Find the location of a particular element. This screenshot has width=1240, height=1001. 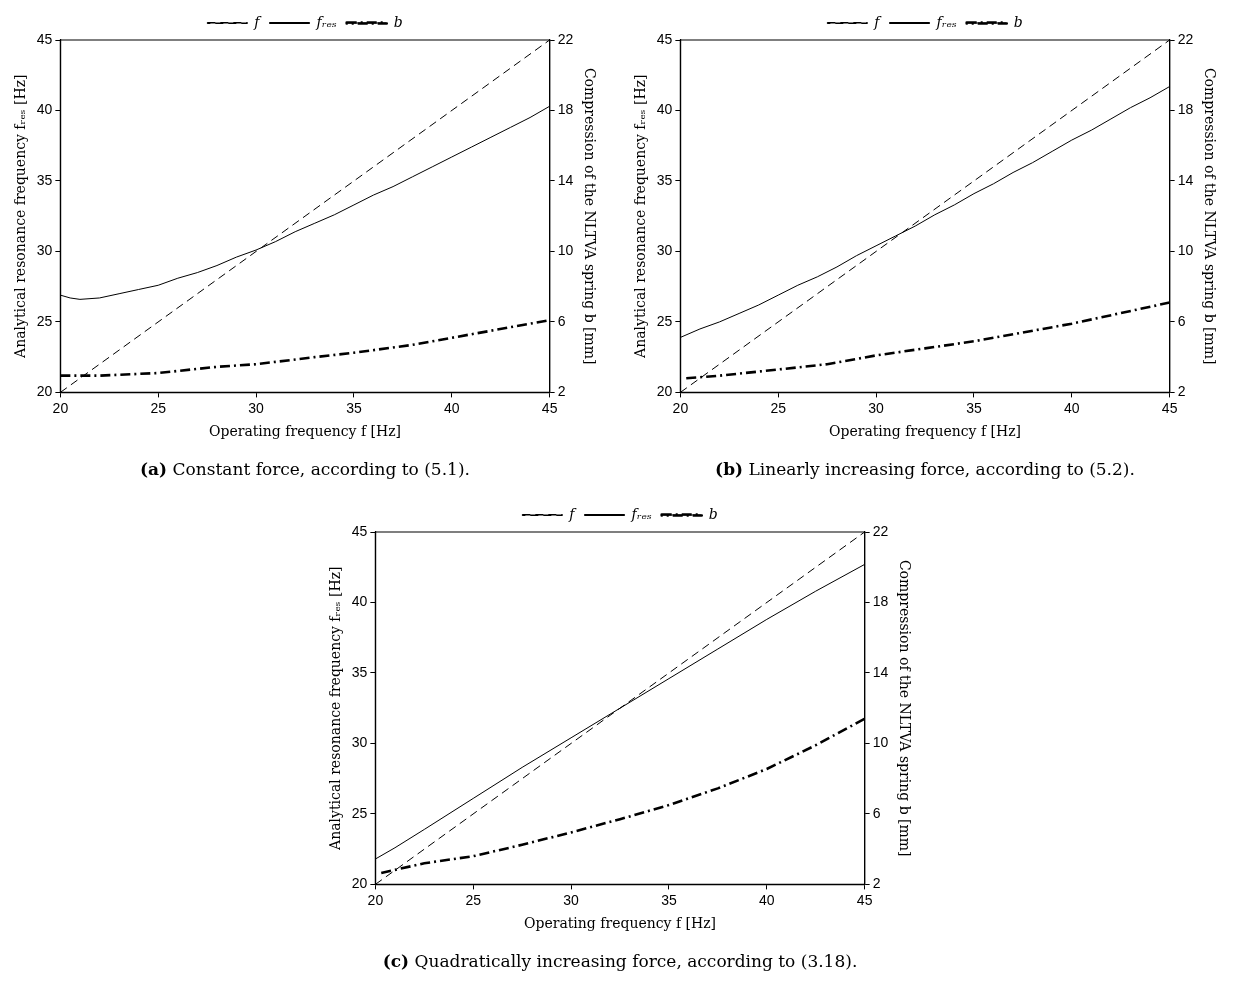

text: (a) Constant force, according to (5.1). is located at coordinates (305, 469).